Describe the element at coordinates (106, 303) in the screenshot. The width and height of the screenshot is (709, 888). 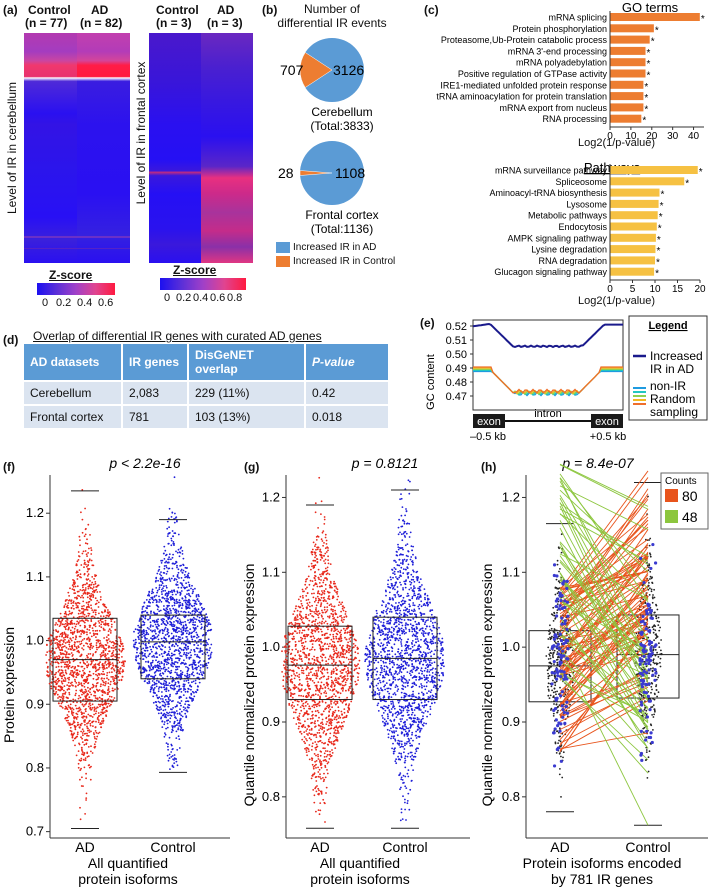
I see `cerebellum-zscore-tick-3: 0.6` at that location.